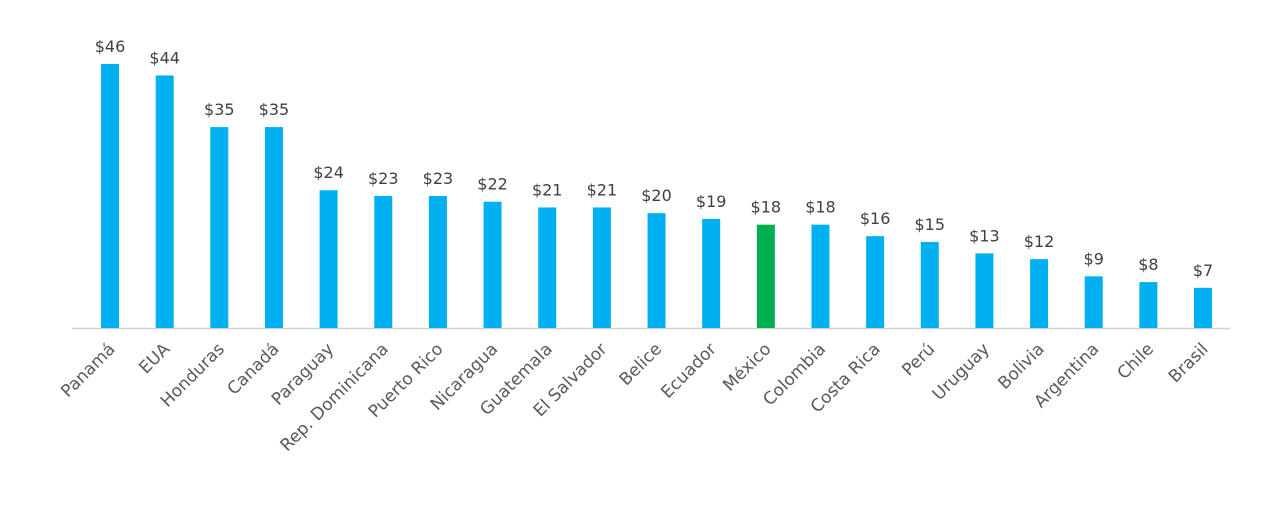 This screenshot has width=1282, height=505. What do you see at coordinates (1203, 270) in the screenshot?
I see `value-label: $7` at bounding box center [1203, 270].